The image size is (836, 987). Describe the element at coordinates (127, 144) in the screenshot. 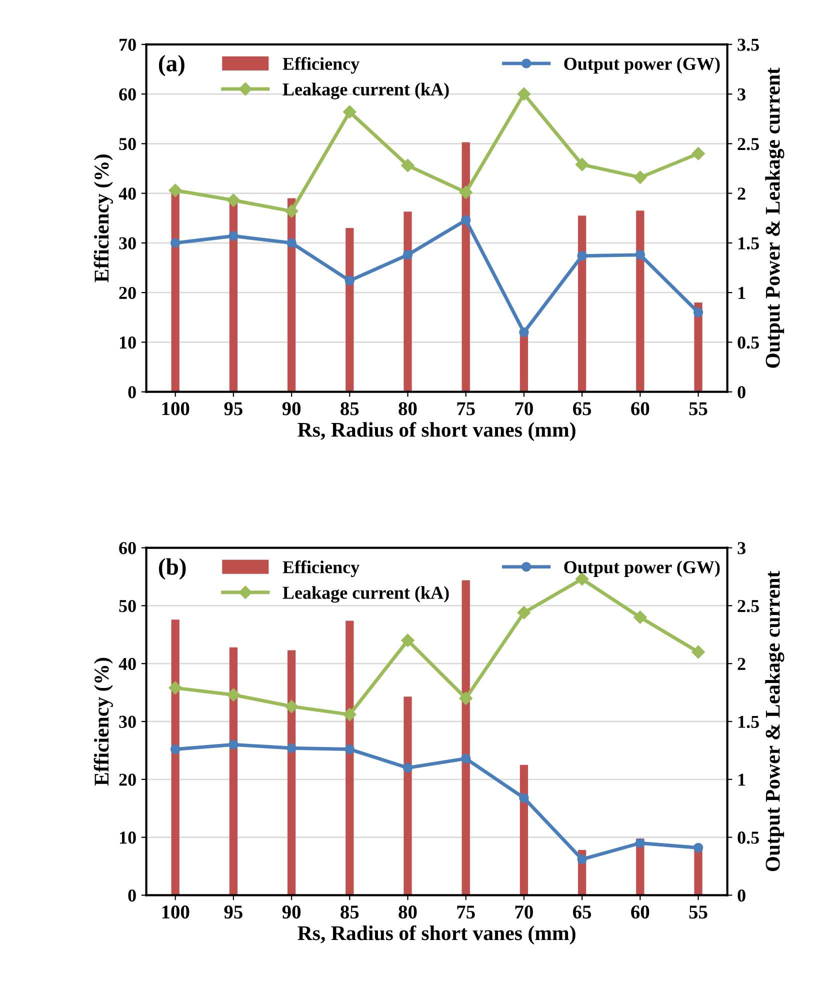

I see `y-tick-label: 50` at that location.